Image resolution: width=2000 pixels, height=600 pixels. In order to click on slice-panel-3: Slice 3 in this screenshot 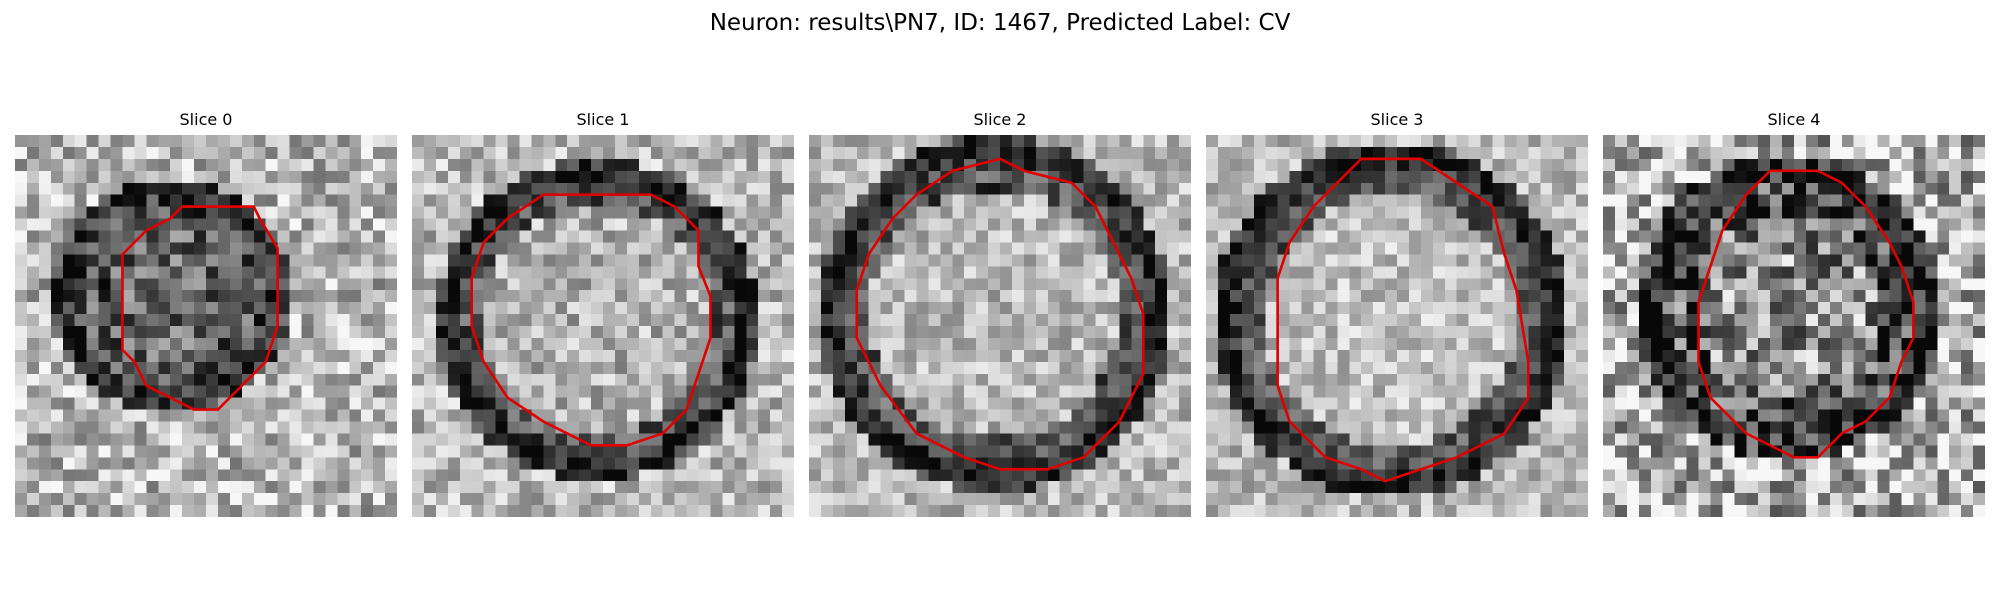, I will do `click(1397, 313)`.